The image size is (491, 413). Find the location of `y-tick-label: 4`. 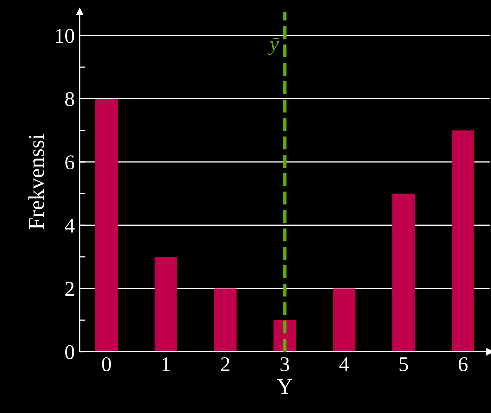

y-tick-label: 4 is located at coordinates (70, 226).